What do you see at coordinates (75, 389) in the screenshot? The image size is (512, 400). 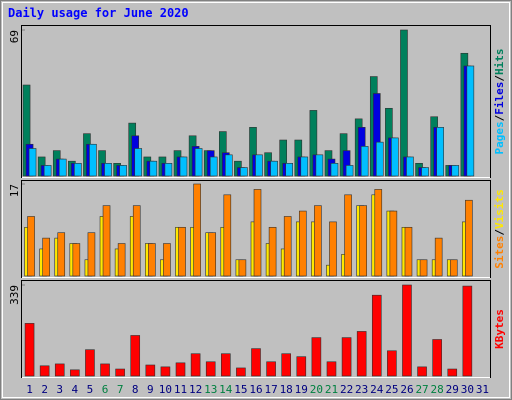 I see `x-tick-label: 4` at bounding box center [75, 389].